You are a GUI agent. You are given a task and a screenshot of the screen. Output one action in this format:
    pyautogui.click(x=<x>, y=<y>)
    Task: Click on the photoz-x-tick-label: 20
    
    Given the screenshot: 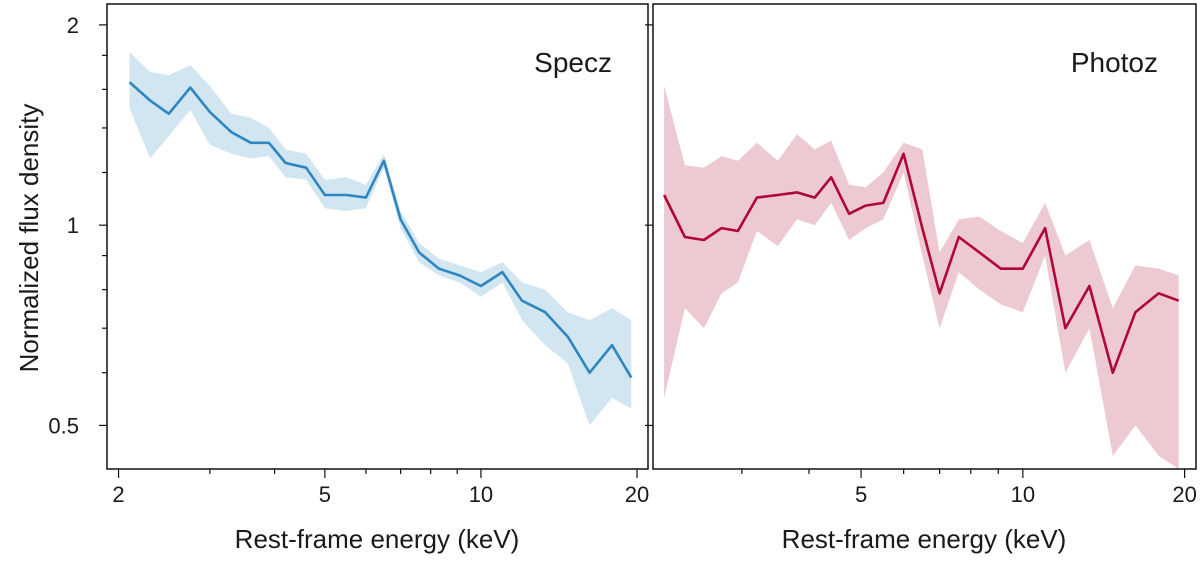 What is the action you would take?
    pyautogui.click(x=1184, y=494)
    